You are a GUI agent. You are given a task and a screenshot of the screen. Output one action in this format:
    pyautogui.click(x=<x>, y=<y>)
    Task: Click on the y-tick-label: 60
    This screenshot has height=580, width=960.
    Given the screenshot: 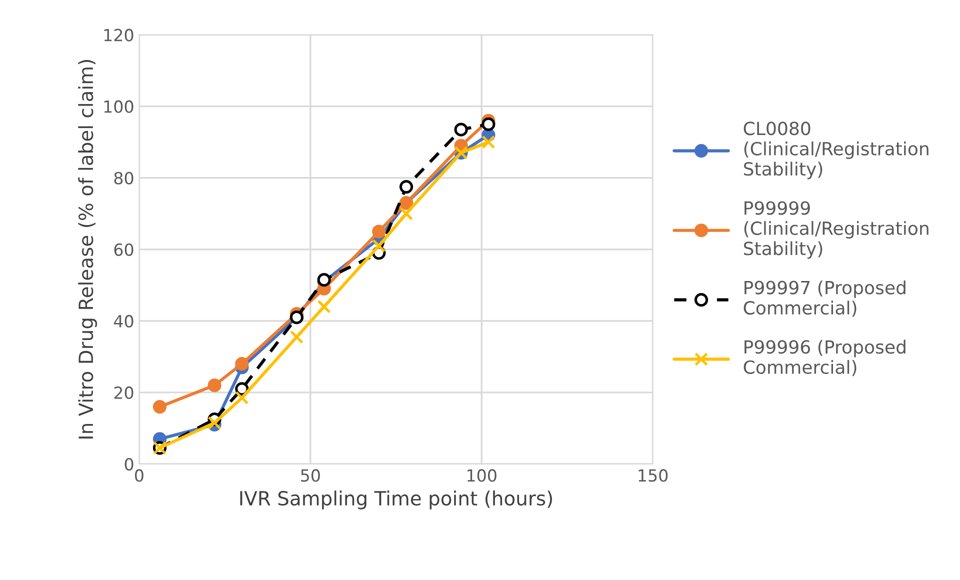 What is the action you would take?
    pyautogui.click(x=124, y=249)
    